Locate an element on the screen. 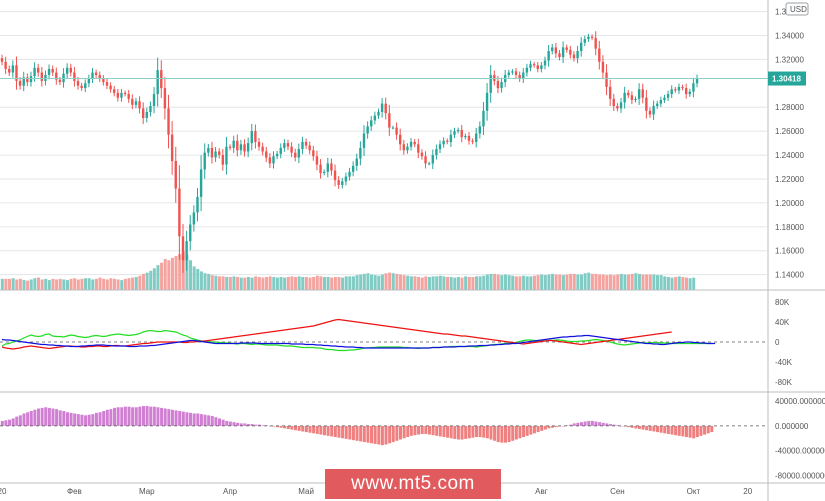 Image resolution: width=825 pixels, height=501 pixels. price-tick-label: 1.18000 is located at coordinates (789, 227).